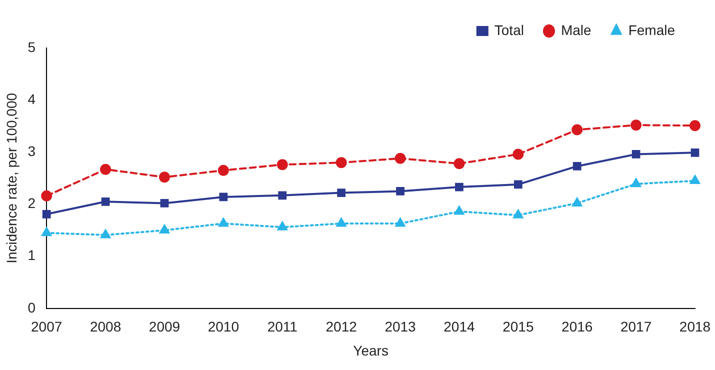 The height and width of the screenshot is (370, 715). I want to click on x-tick-label: 2018, so click(695, 326).